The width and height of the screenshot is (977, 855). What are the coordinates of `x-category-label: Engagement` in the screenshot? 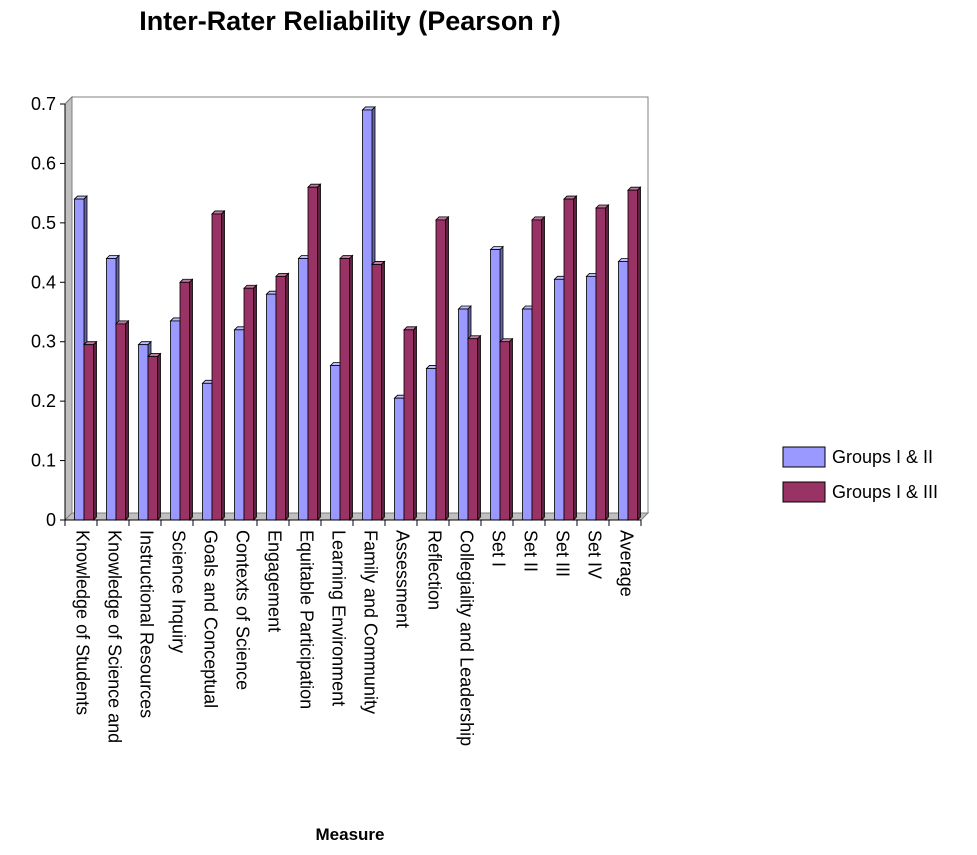 It's located at (274, 581).